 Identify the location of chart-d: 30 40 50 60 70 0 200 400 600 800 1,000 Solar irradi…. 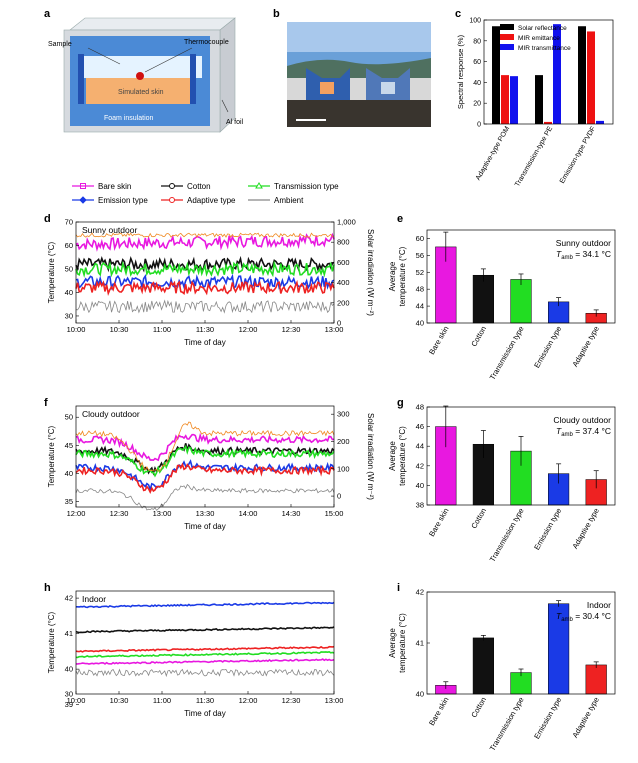
(211, 283).